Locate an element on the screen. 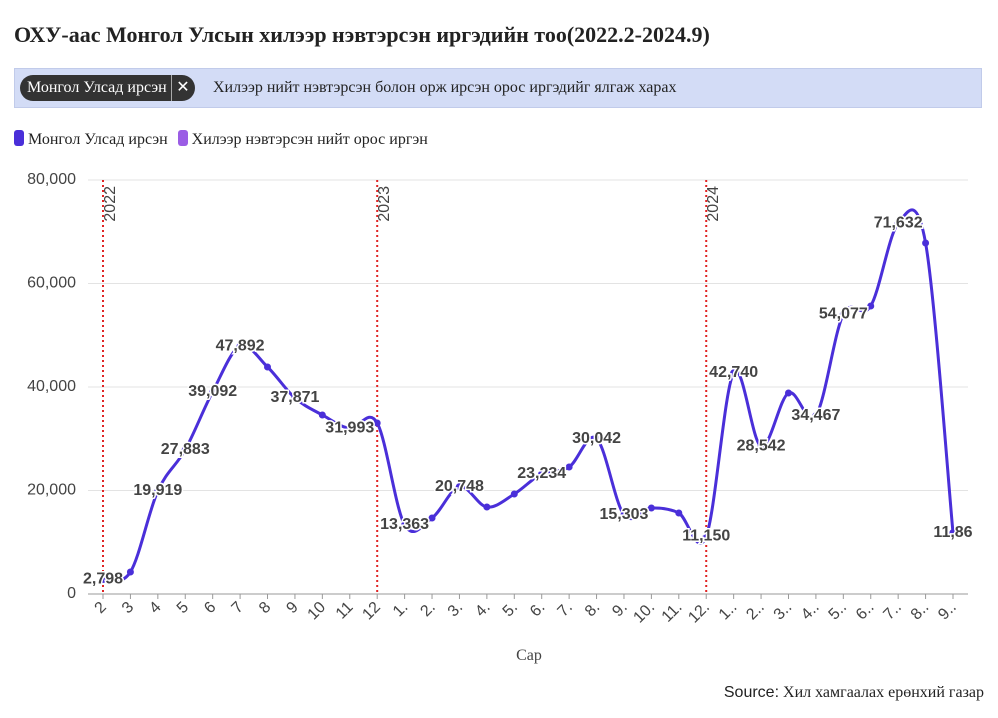 The height and width of the screenshot is (718, 998). y-tick-label: 0 is located at coordinates (71, 593).